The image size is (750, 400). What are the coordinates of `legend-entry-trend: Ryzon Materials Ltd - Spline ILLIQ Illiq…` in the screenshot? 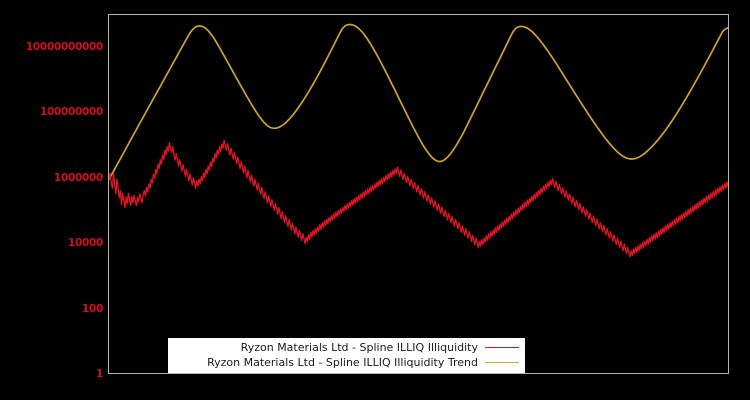 It's located at (346, 362).